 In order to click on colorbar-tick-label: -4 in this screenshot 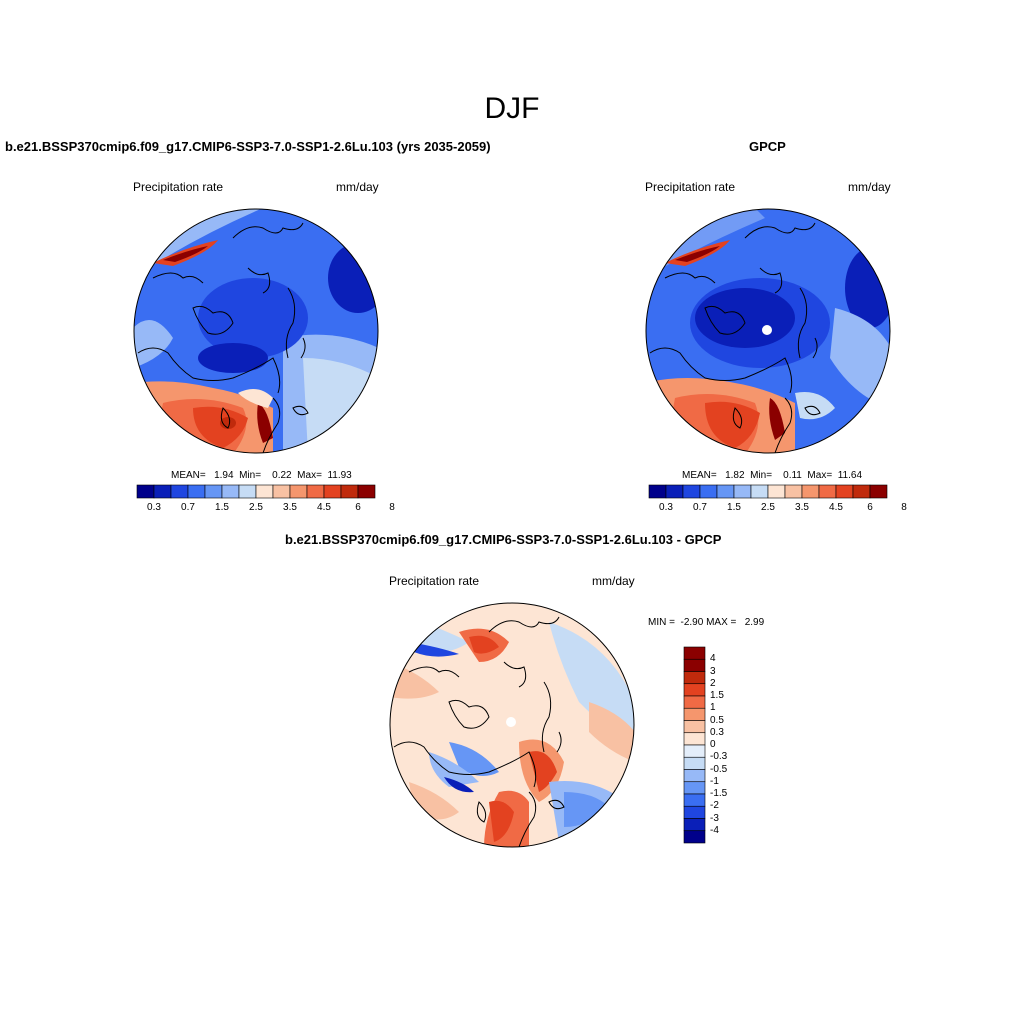, I will do `click(714, 830)`.